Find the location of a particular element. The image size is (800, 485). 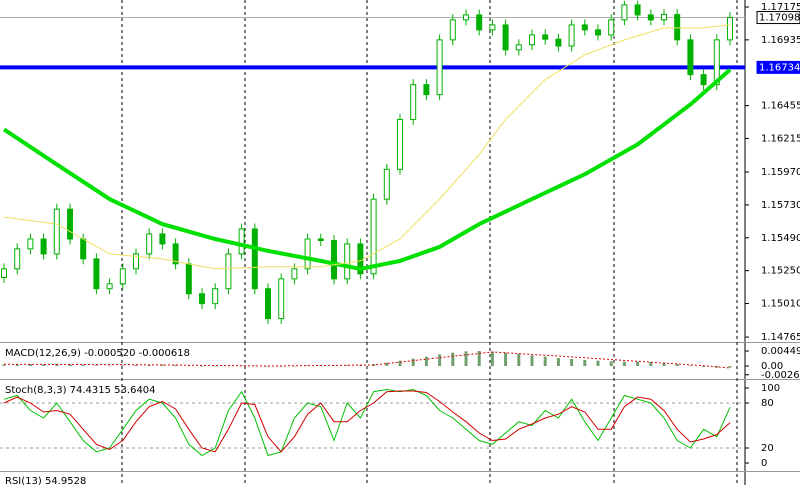

y-tick-label: 1.16935 is located at coordinates (780, 40).